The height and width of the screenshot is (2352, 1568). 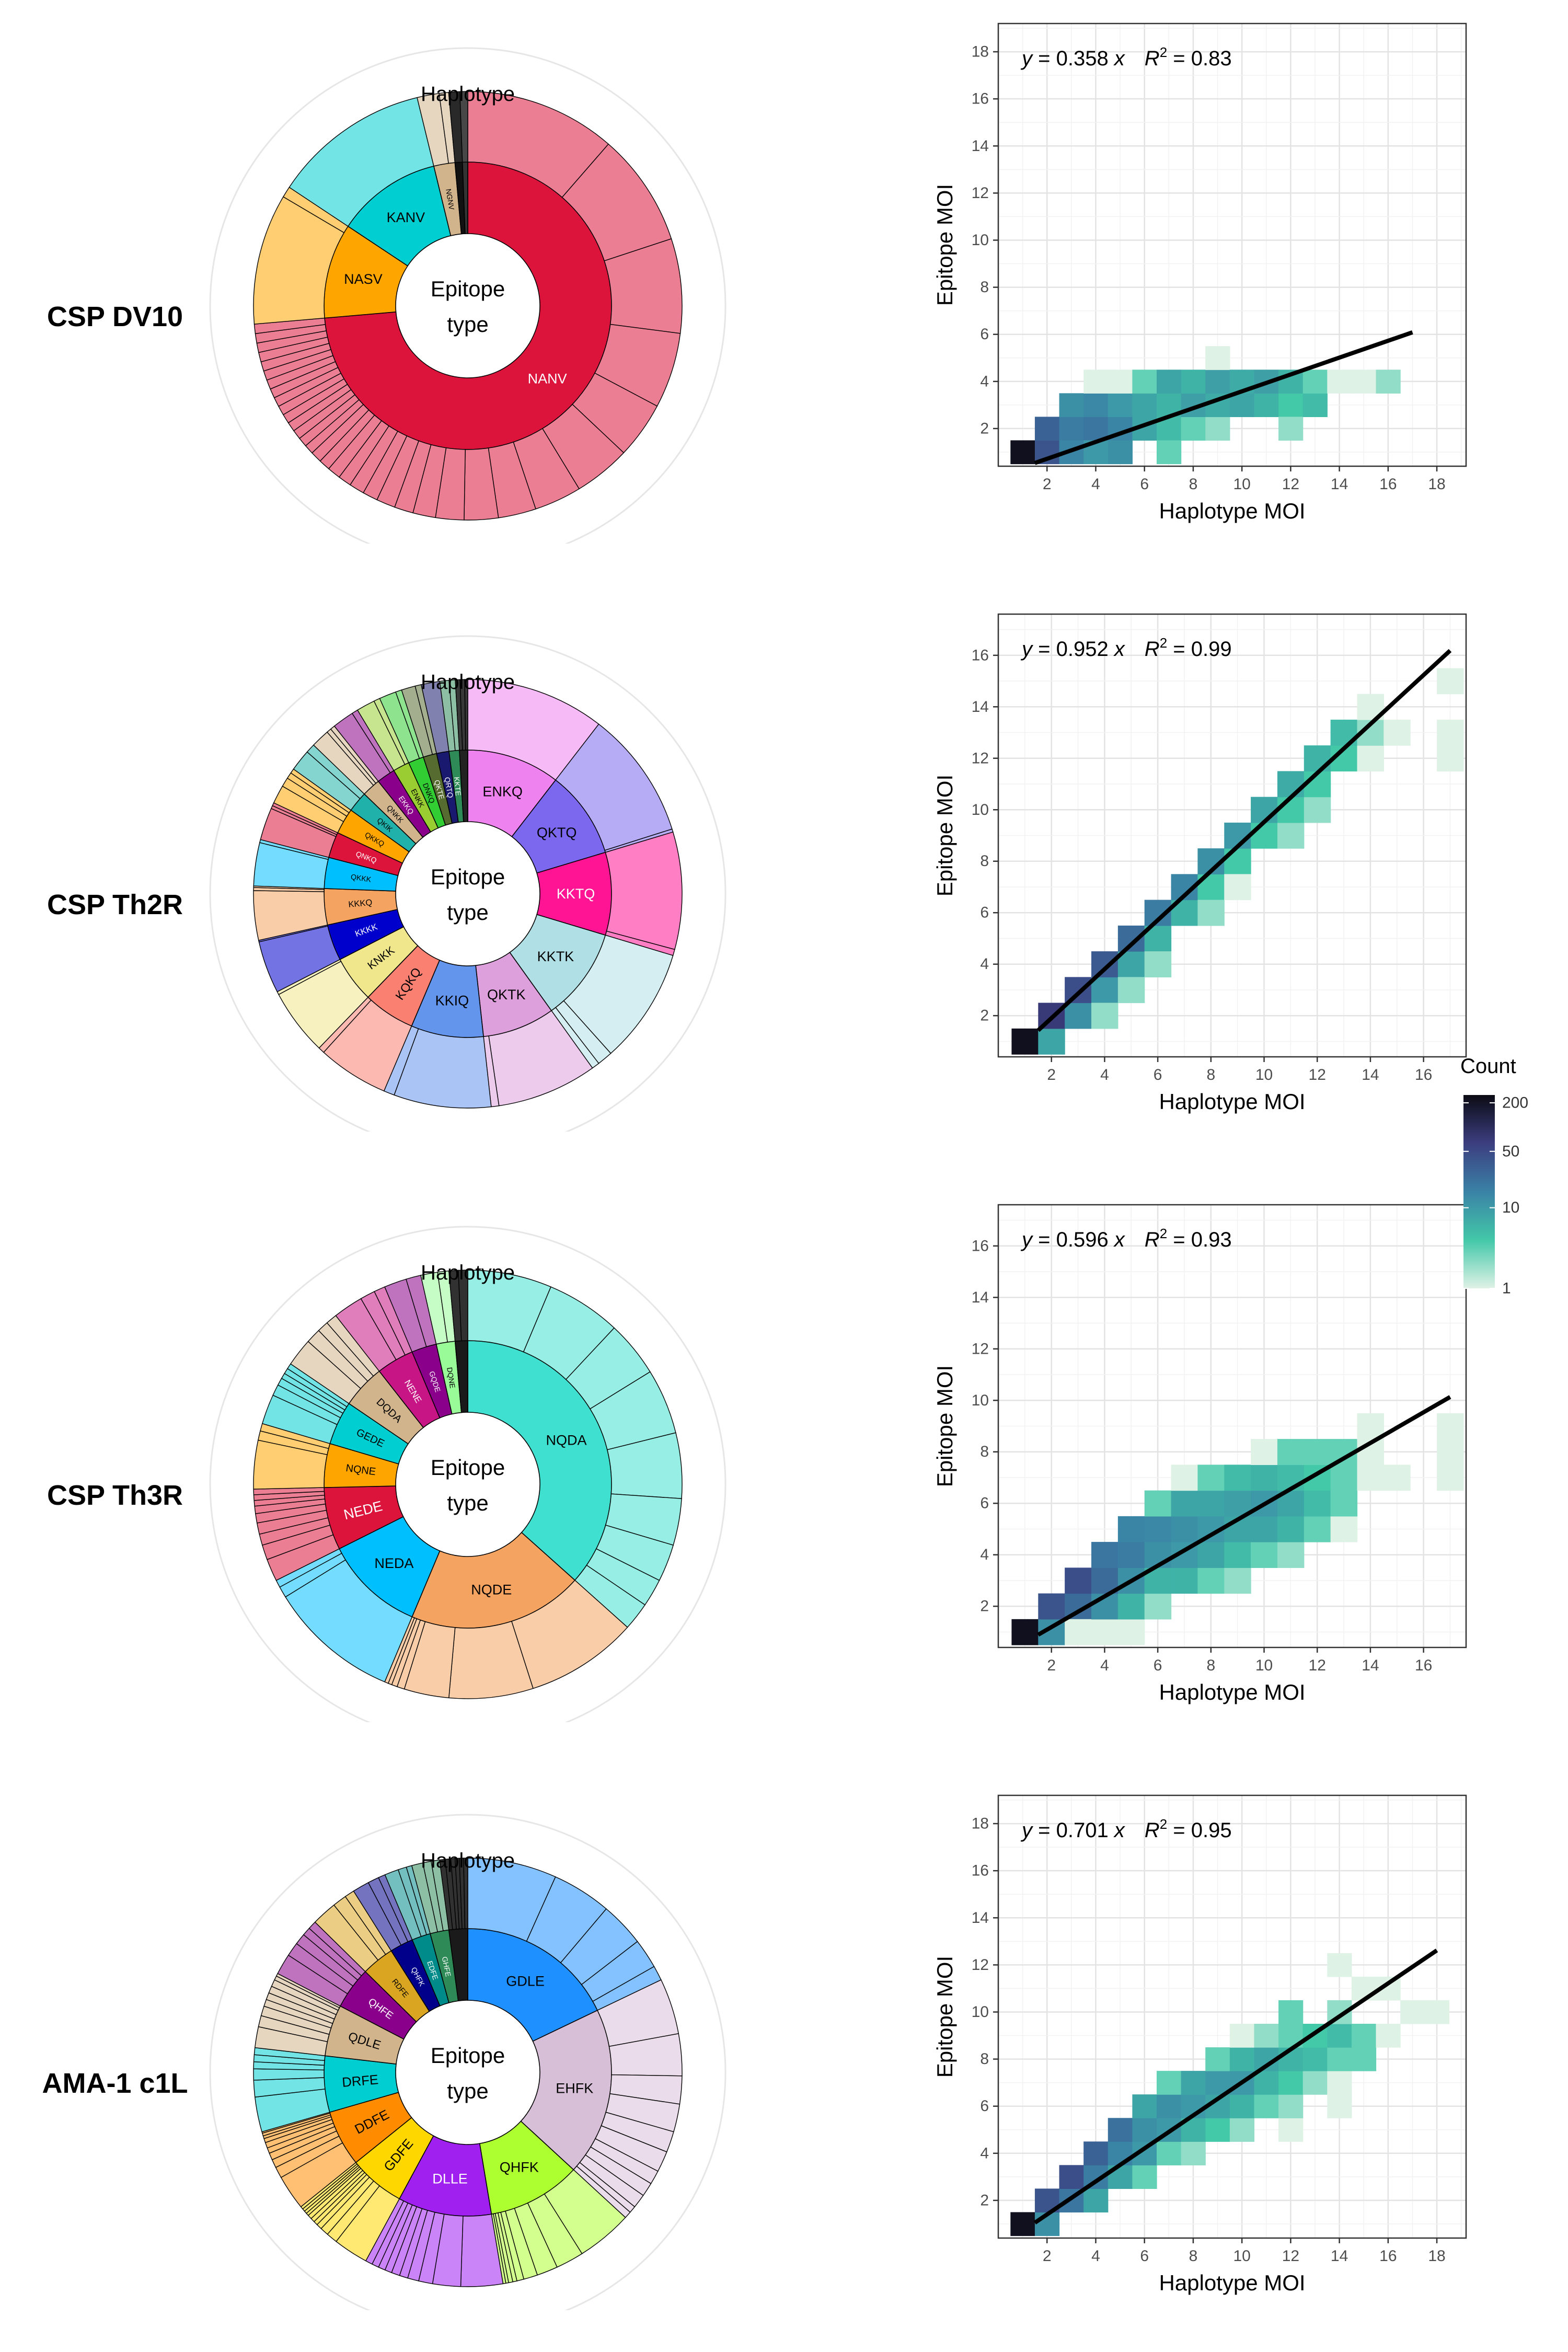 What do you see at coordinates (984, 2200) in the screenshot?
I see `ytick-ama1-c1l-2: 2` at bounding box center [984, 2200].